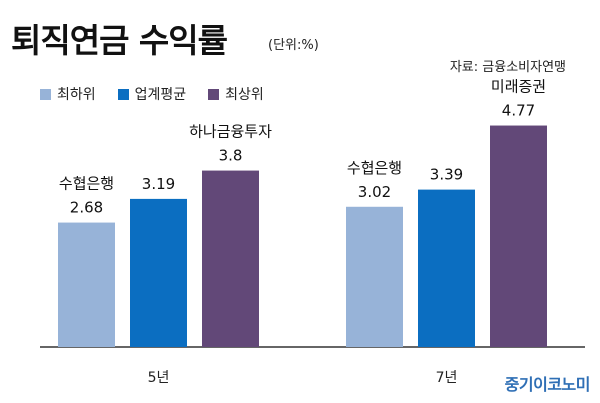 This screenshot has width=600, height=403. What do you see at coordinates (293, 45) in the screenshot?
I see `unit-label: (단위:%)` at bounding box center [293, 45].